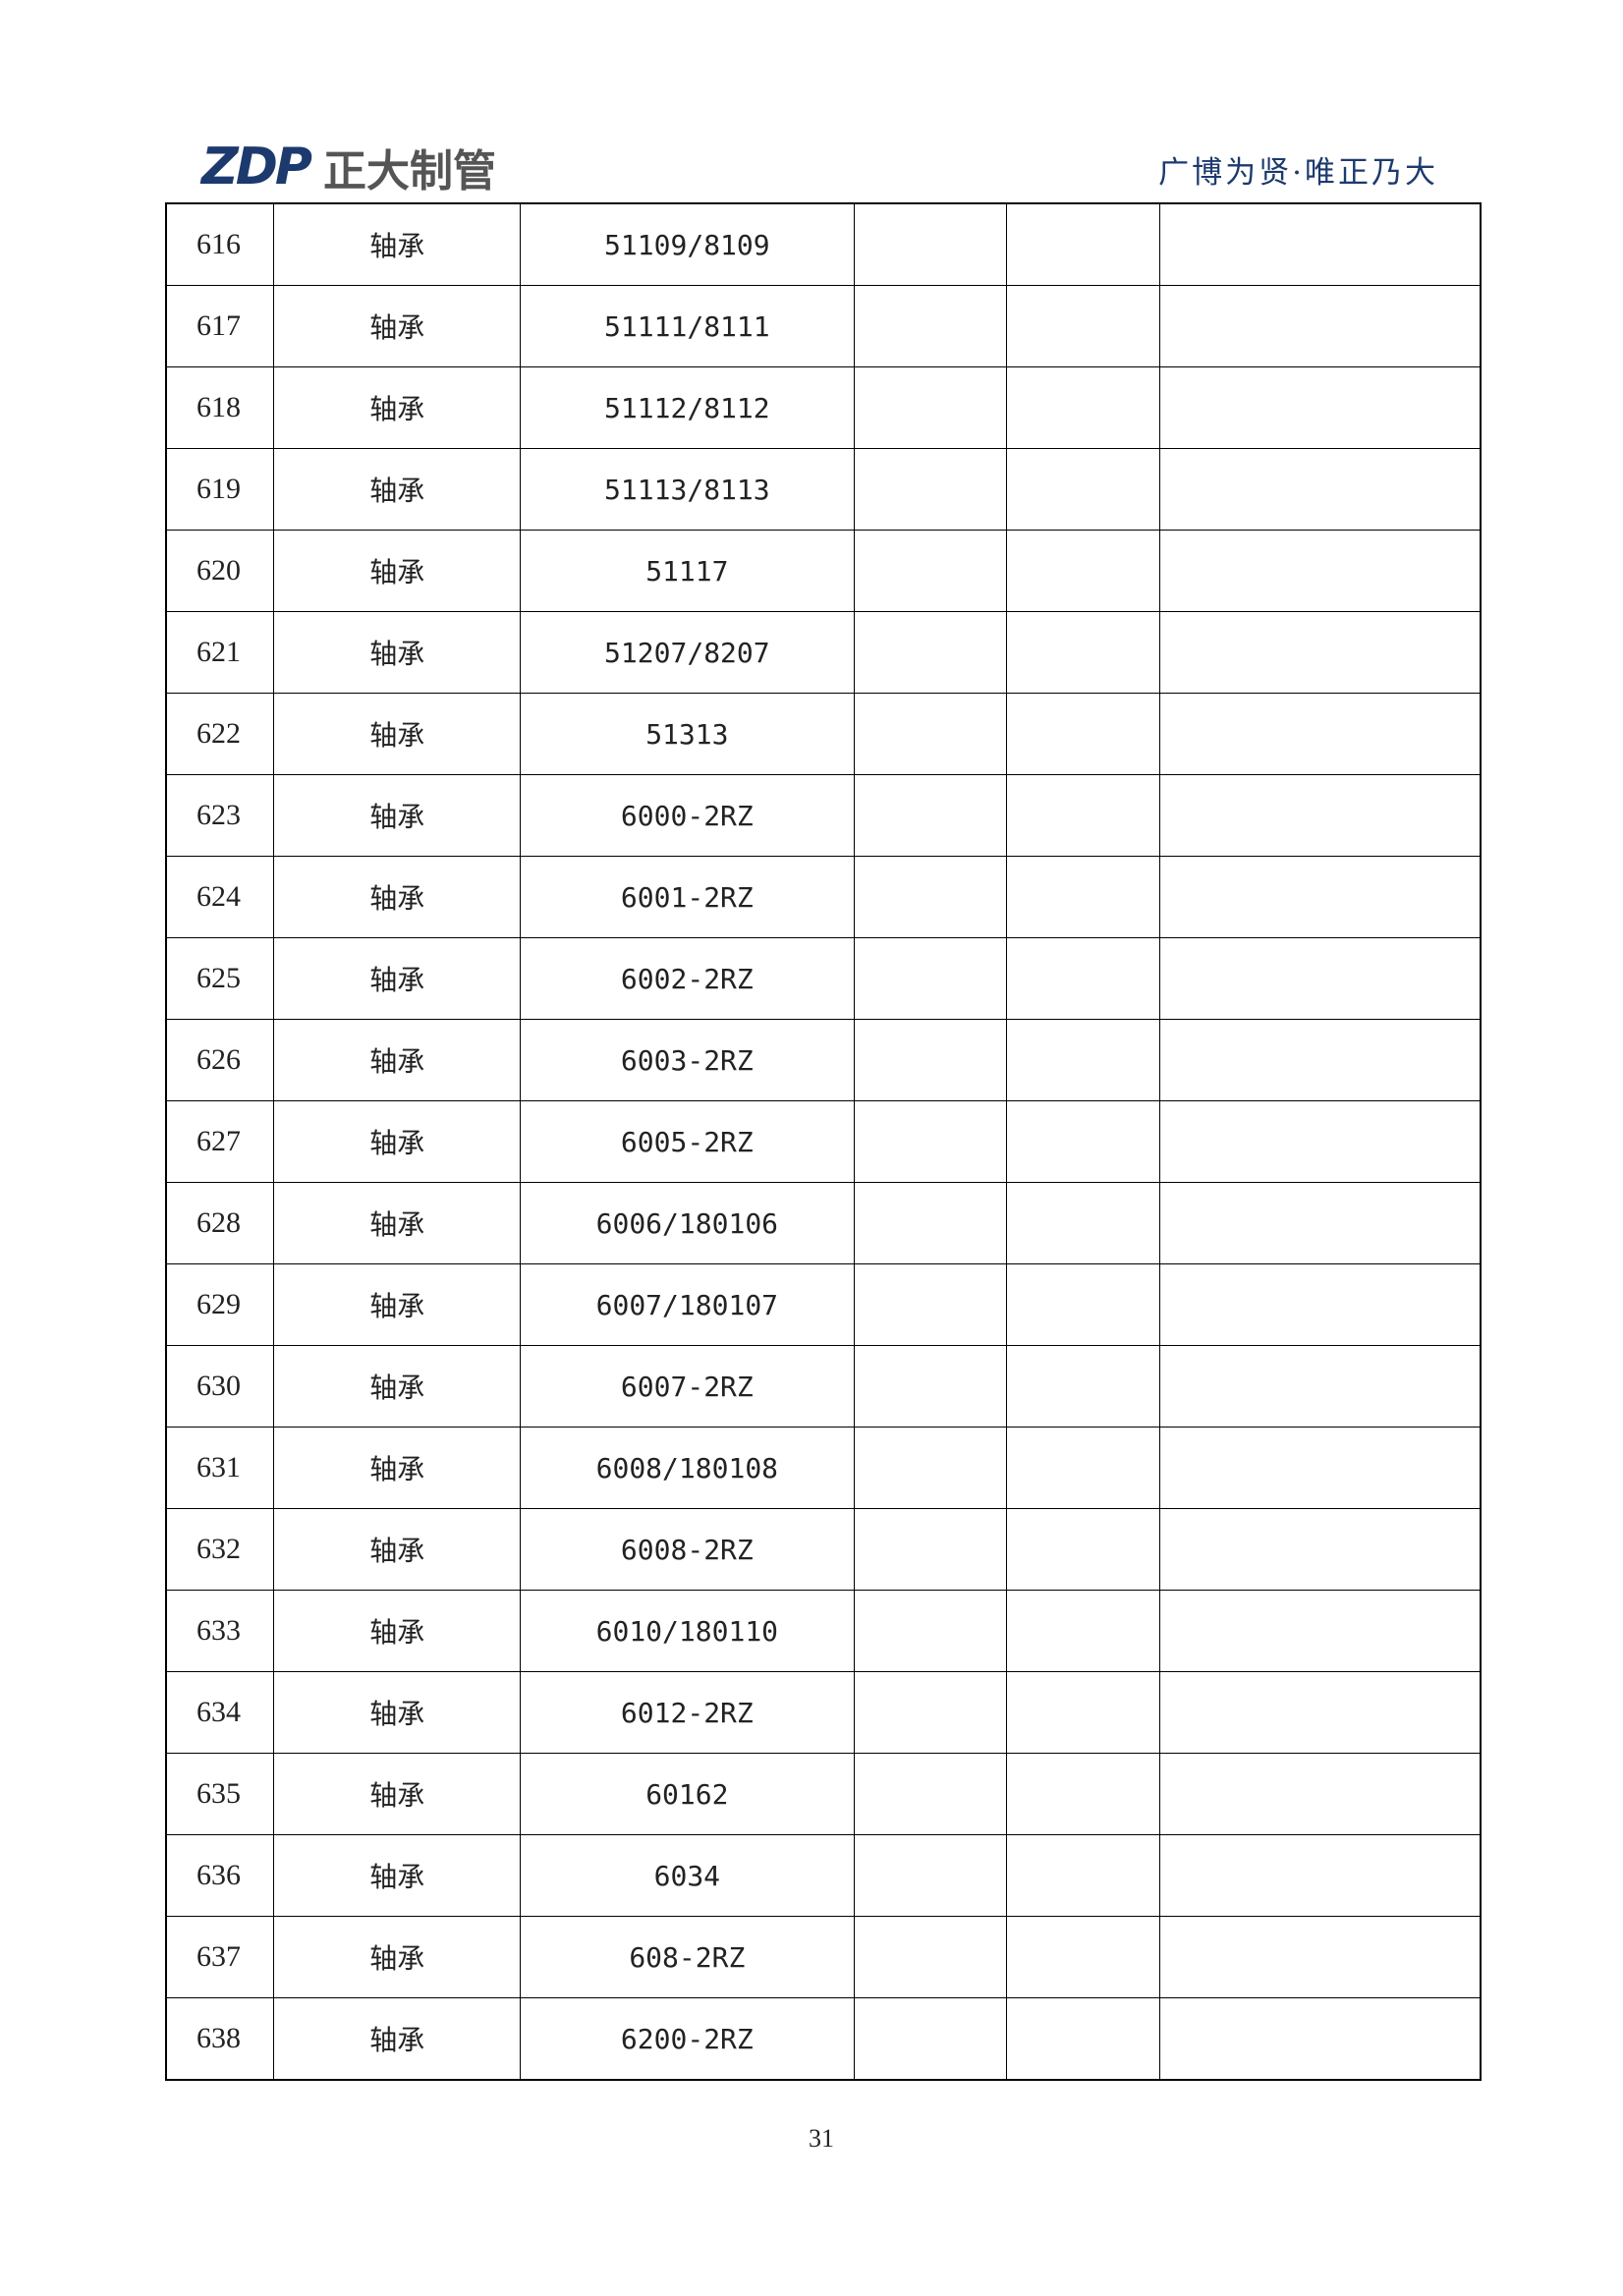 This screenshot has width=1623, height=2296. Describe the element at coordinates (823, 1468) in the screenshot. I see `table-row: 631 轴承 6008/180108` at that location.